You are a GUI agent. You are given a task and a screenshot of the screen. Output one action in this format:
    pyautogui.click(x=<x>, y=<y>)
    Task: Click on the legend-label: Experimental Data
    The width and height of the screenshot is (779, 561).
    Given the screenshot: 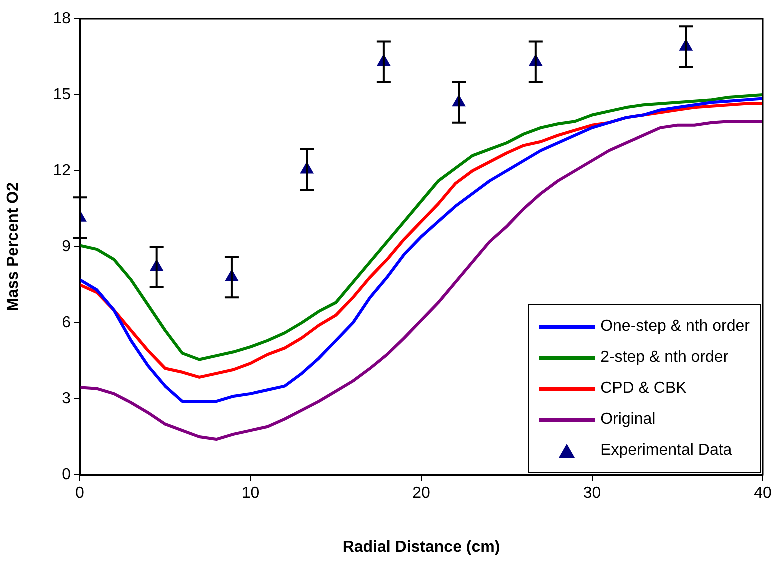 What is the action you would take?
    pyautogui.click(x=666, y=451)
    